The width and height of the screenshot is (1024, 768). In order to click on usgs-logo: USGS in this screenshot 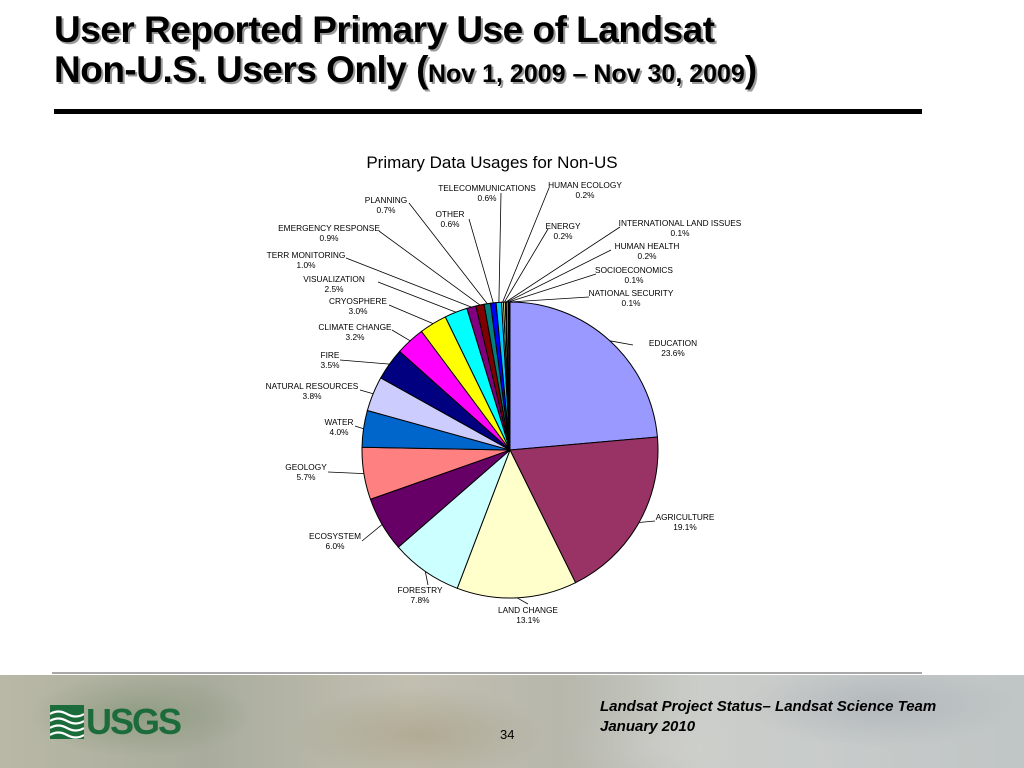, I will do `click(116, 721)`.